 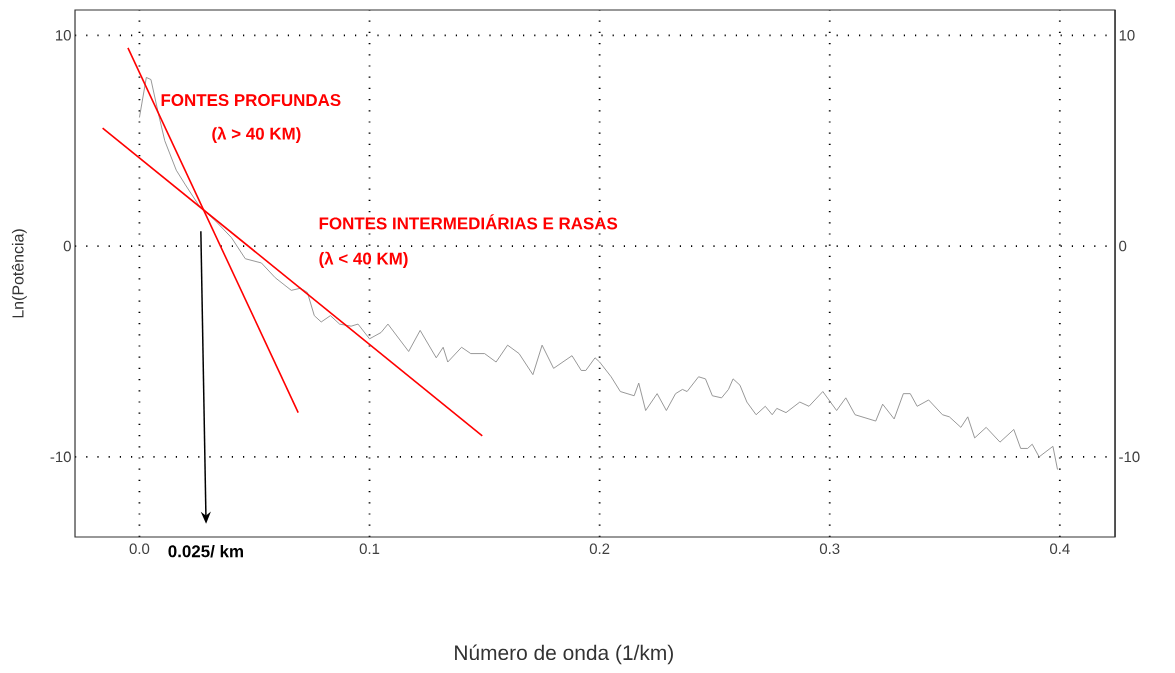 What do you see at coordinates (1060, 549) in the screenshot?
I see `x-tick-label: 0.4` at bounding box center [1060, 549].